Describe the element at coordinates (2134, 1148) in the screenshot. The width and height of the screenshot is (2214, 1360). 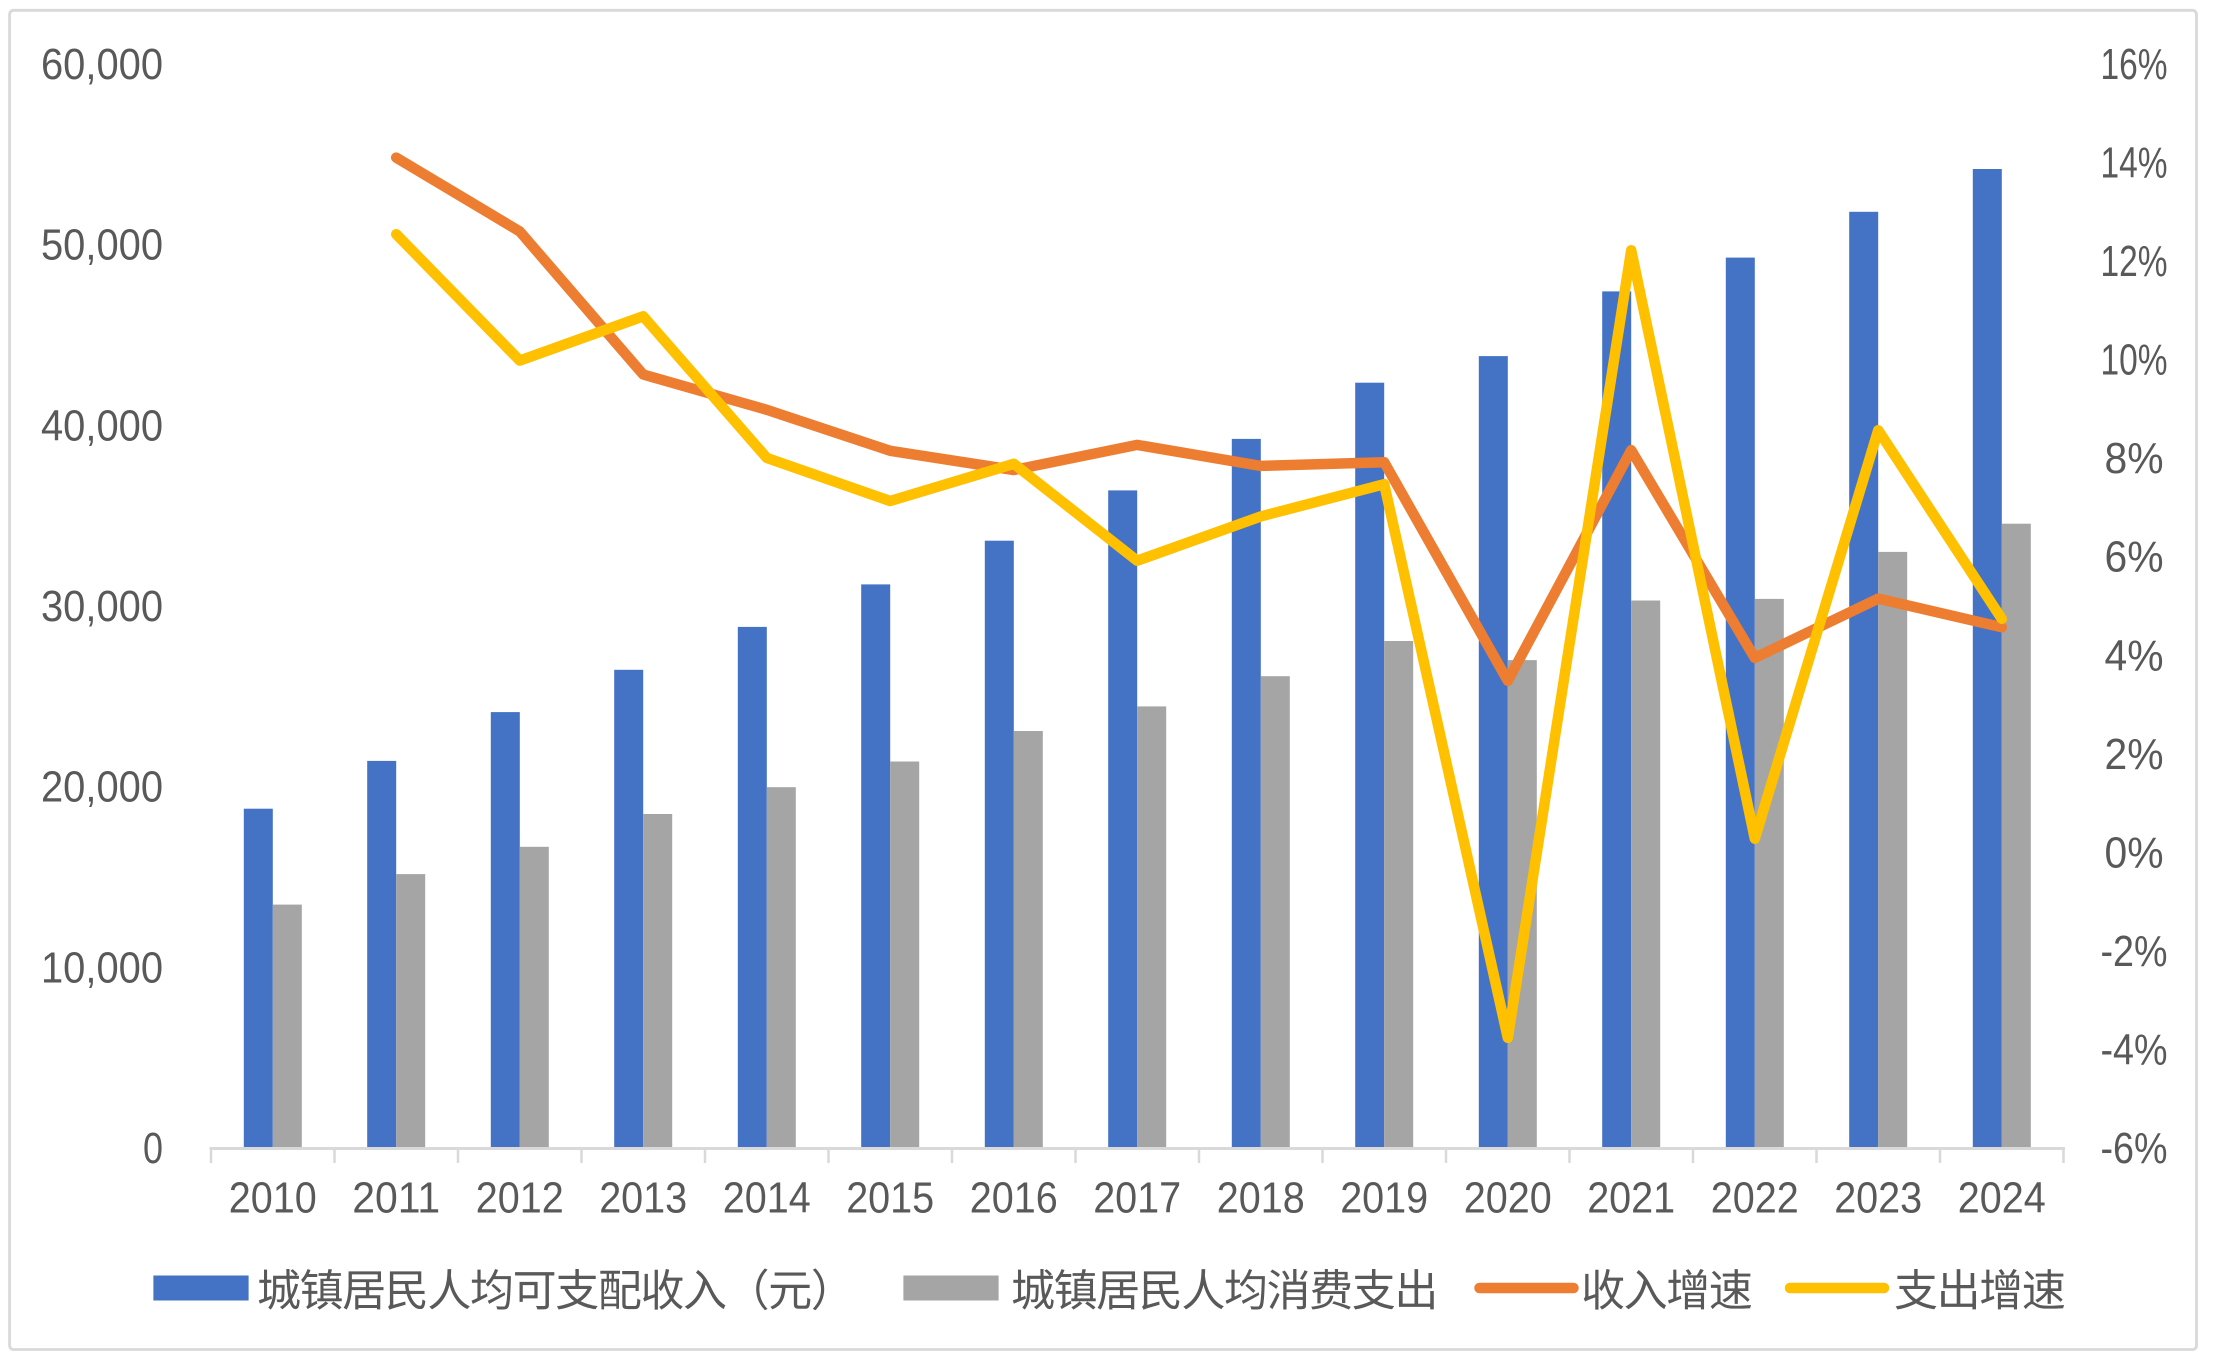
I see `svg-text: -6%` at that location.